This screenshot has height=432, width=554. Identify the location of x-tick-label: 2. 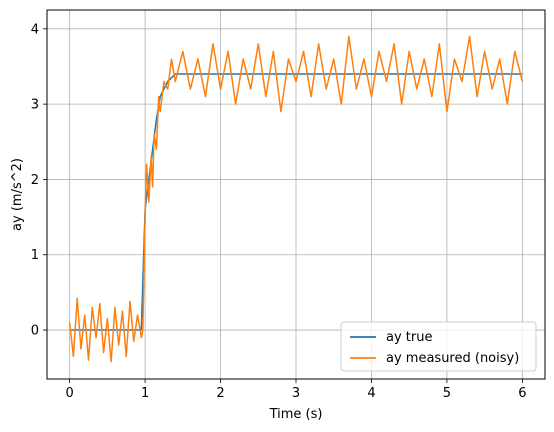
(220, 393).